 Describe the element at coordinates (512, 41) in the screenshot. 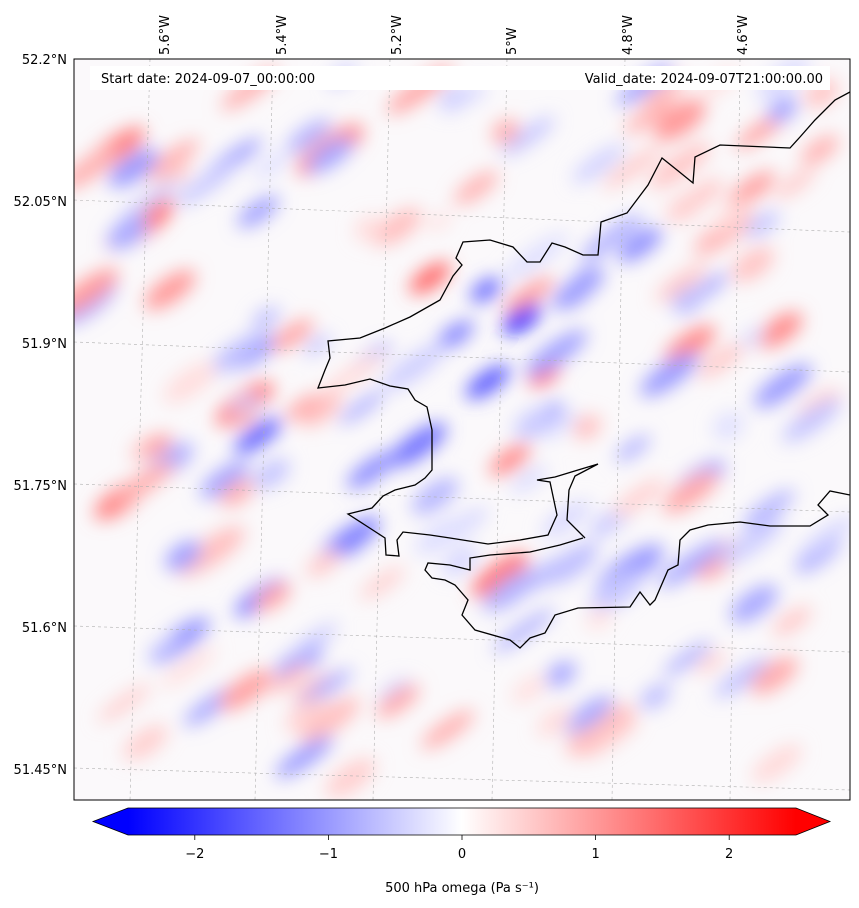

I see `lon-label: 5°W` at that location.